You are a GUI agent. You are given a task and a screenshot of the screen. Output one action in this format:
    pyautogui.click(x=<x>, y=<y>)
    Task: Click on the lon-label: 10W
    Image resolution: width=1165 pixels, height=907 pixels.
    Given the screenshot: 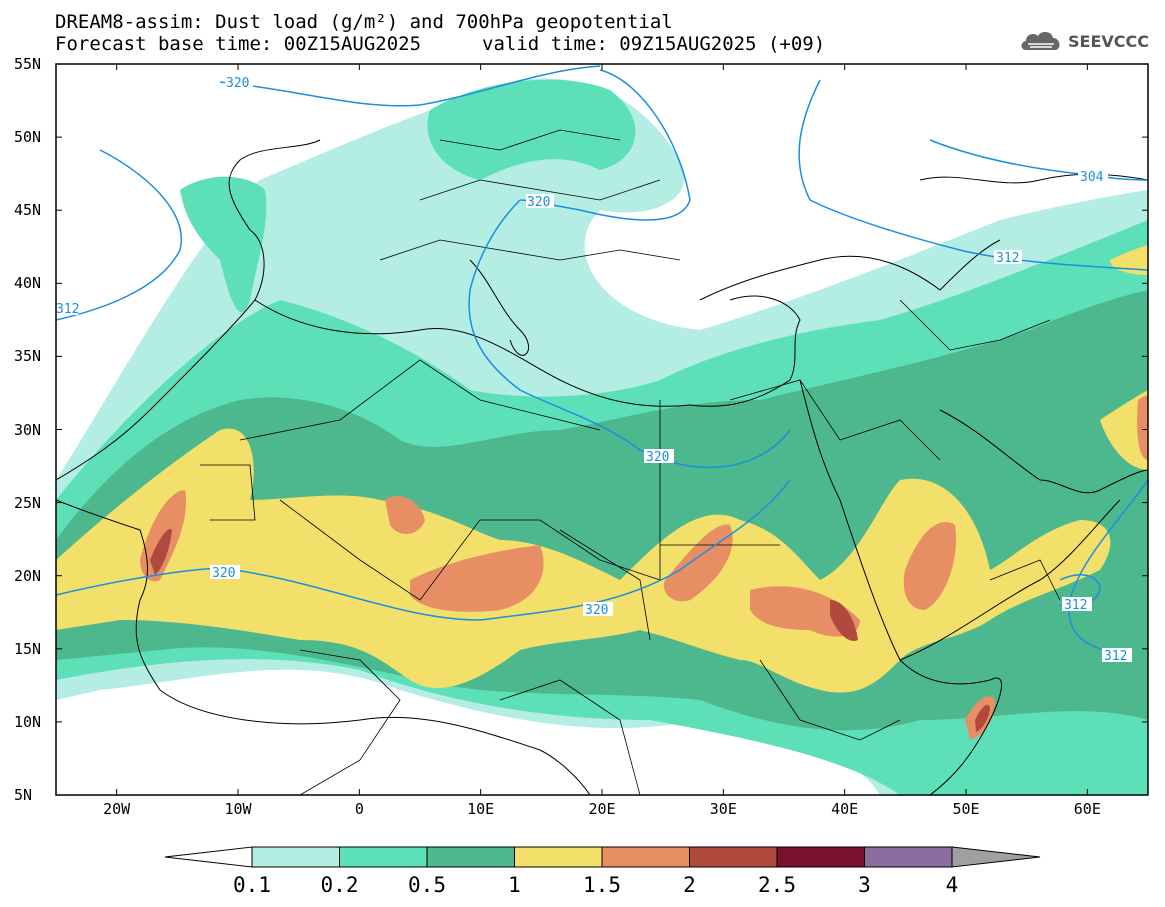 What is the action you would take?
    pyautogui.click(x=238, y=809)
    